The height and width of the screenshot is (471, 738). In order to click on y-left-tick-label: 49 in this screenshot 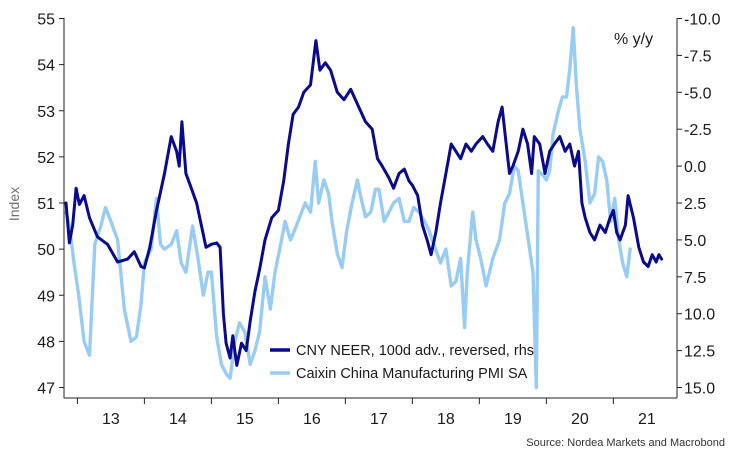, I will do `click(46, 296)`.